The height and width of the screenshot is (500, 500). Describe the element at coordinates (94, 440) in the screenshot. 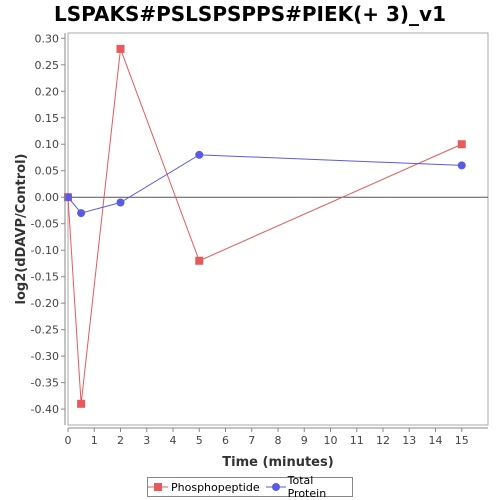

I see `x-tick-label: 1` at that location.